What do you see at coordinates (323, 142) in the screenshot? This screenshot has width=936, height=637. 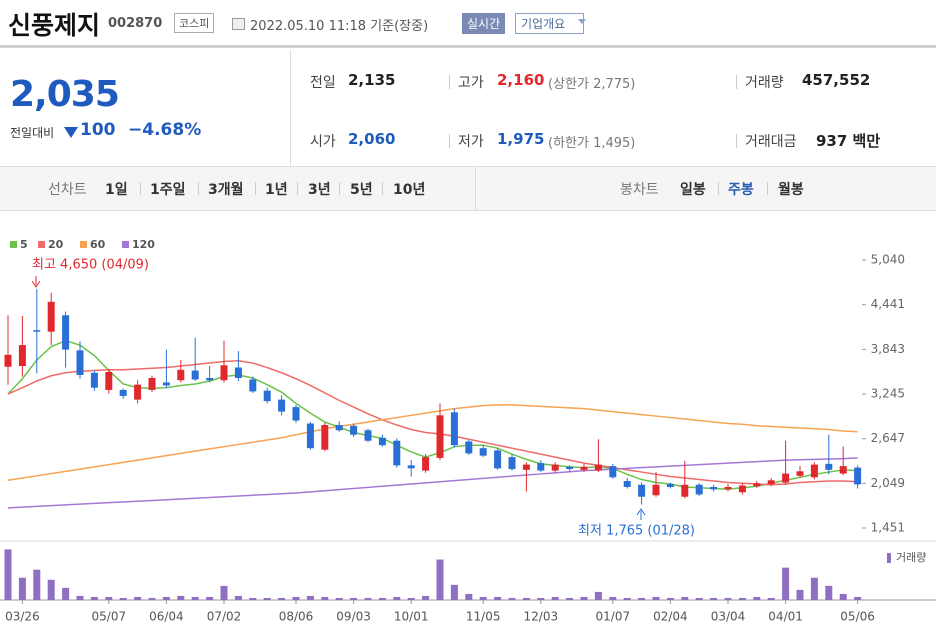 I see `stat-label: 시가` at bounding box center [323, 142].